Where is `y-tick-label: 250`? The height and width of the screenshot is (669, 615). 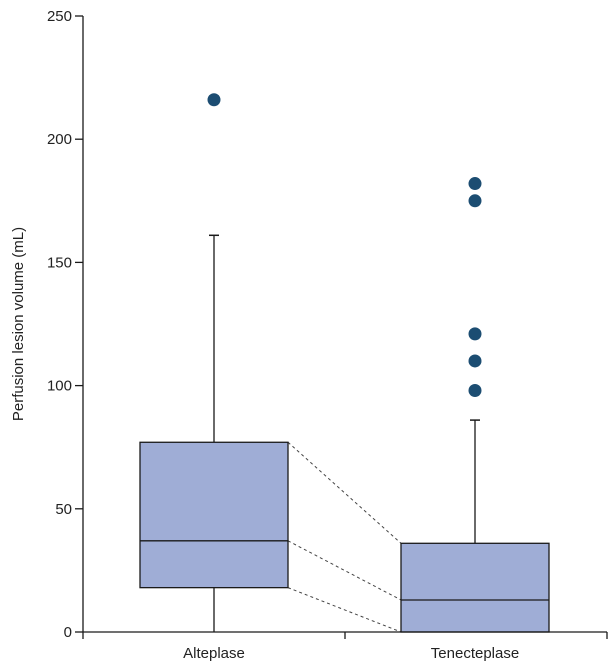 y-tick-label: 250 is located at coordinates (59, 16).